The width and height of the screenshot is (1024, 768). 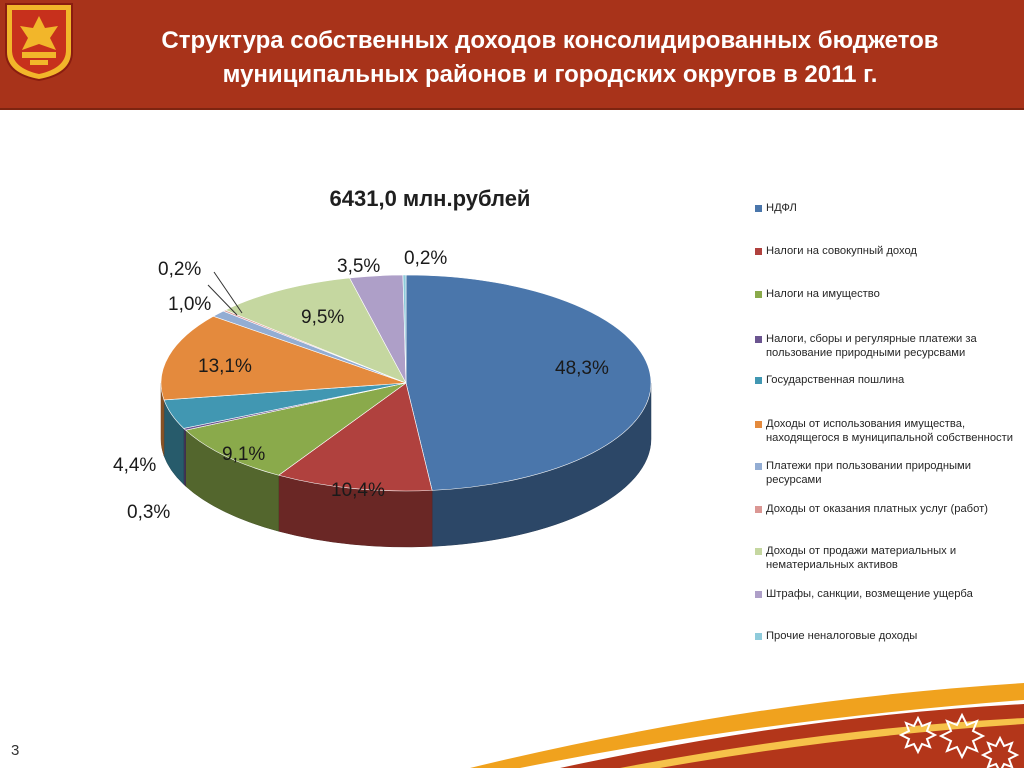 What do you see at coordinates (359, 266) in the screenshot?
I see `pie-data-label: 3,5%` at bounding box center [359, 266].